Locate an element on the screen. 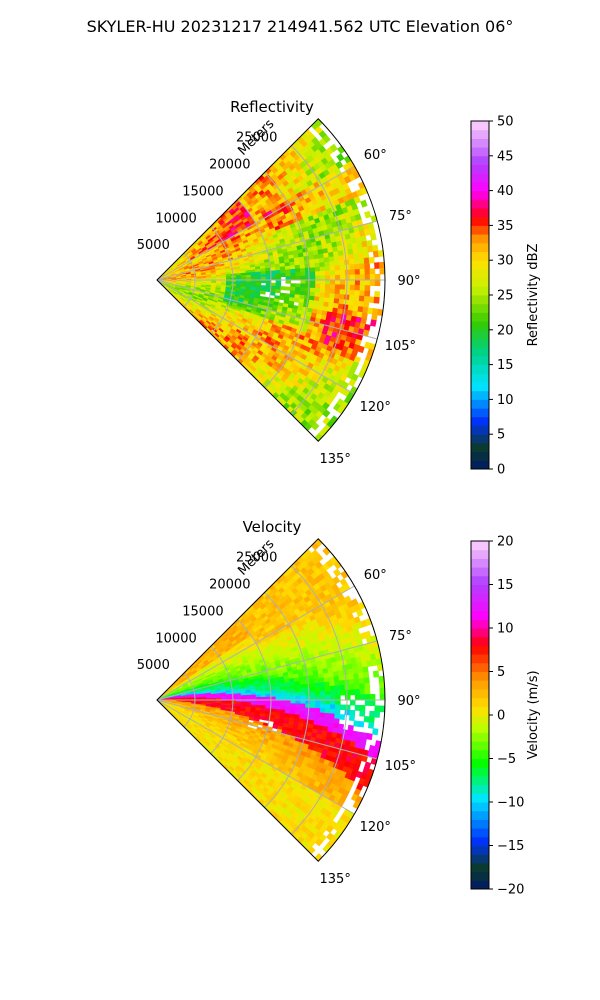 This screenshot has width=600, height=1000. colorbar-tick-label: 25 is located at coordinates (505, 296).